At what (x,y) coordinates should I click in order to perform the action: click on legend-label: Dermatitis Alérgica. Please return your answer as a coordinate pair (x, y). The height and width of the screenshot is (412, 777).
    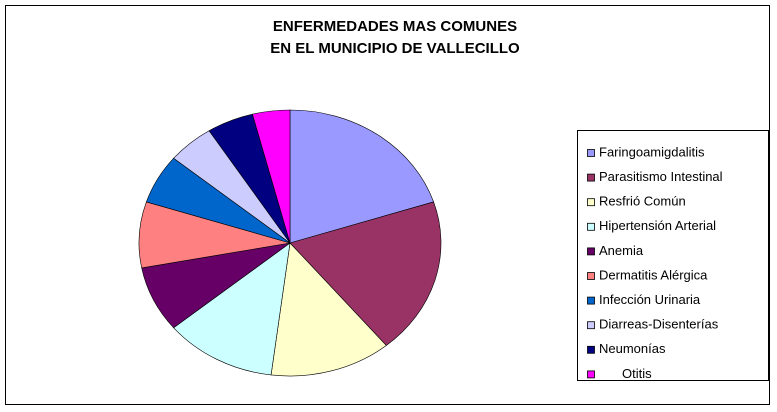
    Looking at the image, I should click on (653, 274).